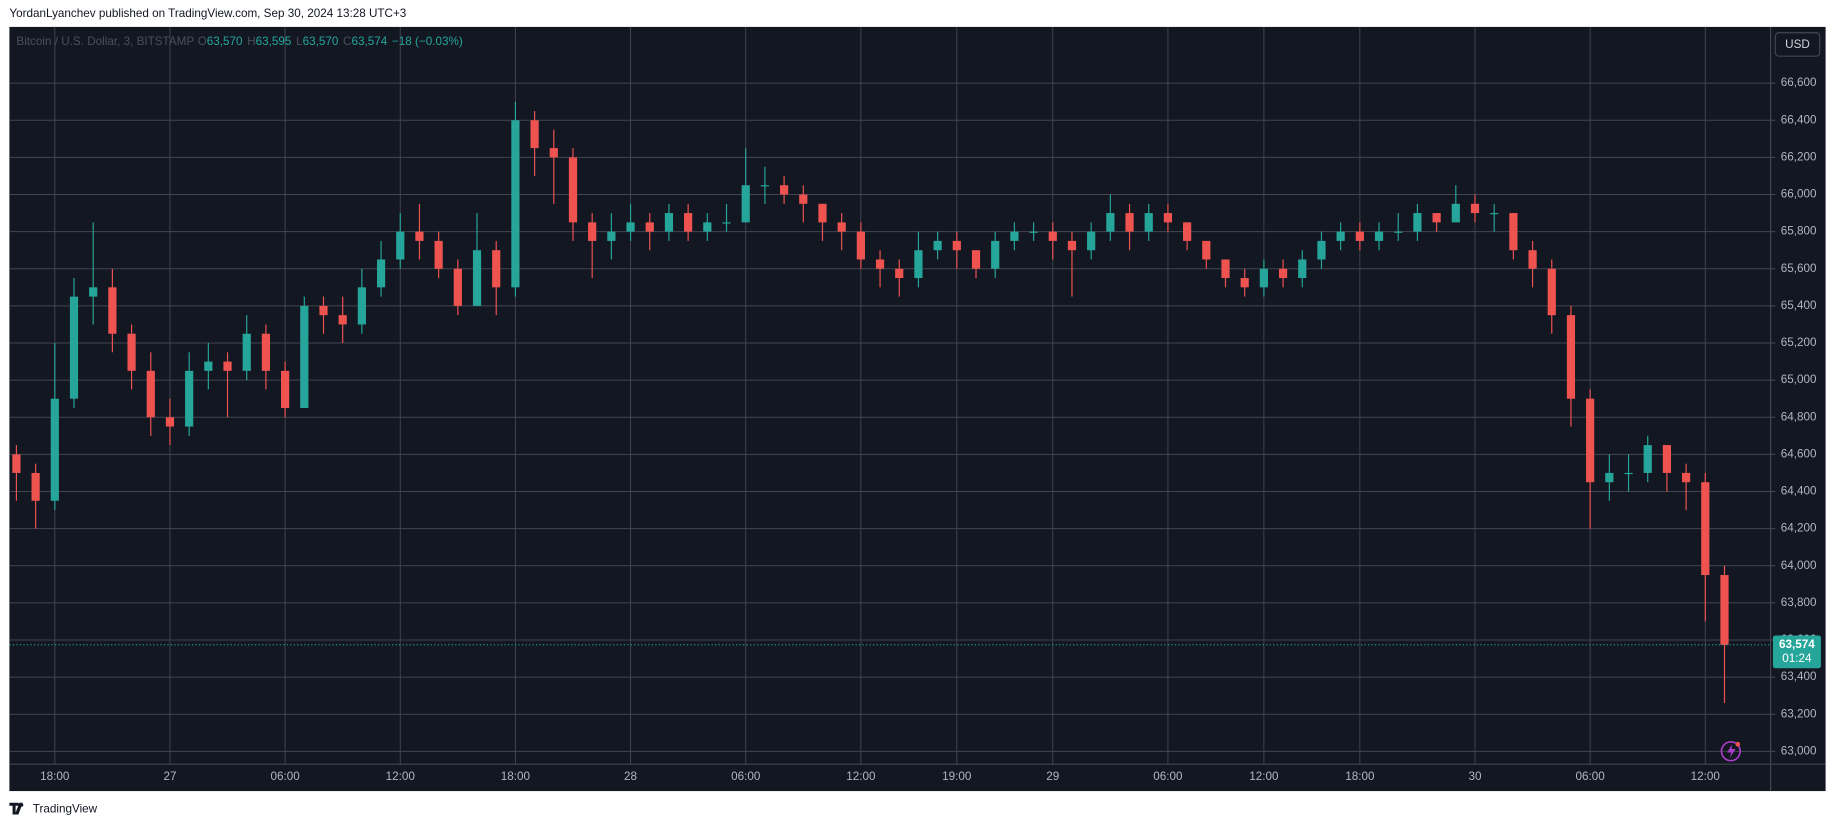 The height and width of the screenshot is (827, 1835). I want to click on ohlc-key: C, so click(347, 41).